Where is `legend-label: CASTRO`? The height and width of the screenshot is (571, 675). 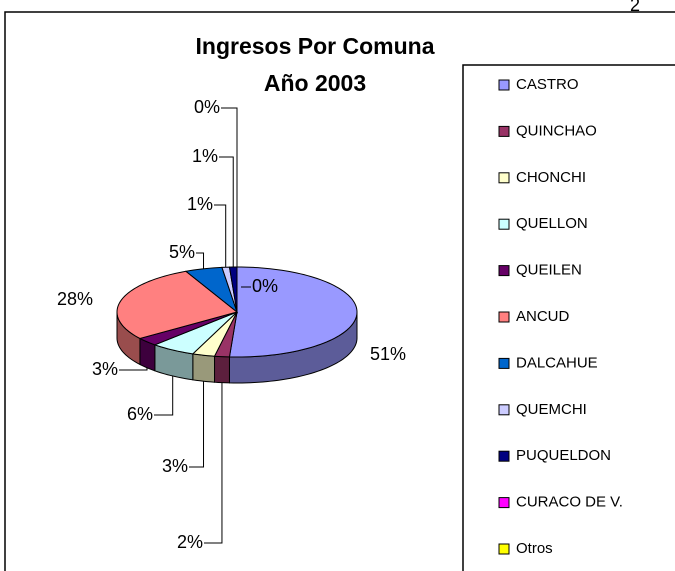
legend-label: CASTRO is located at coordinates (547, 84).